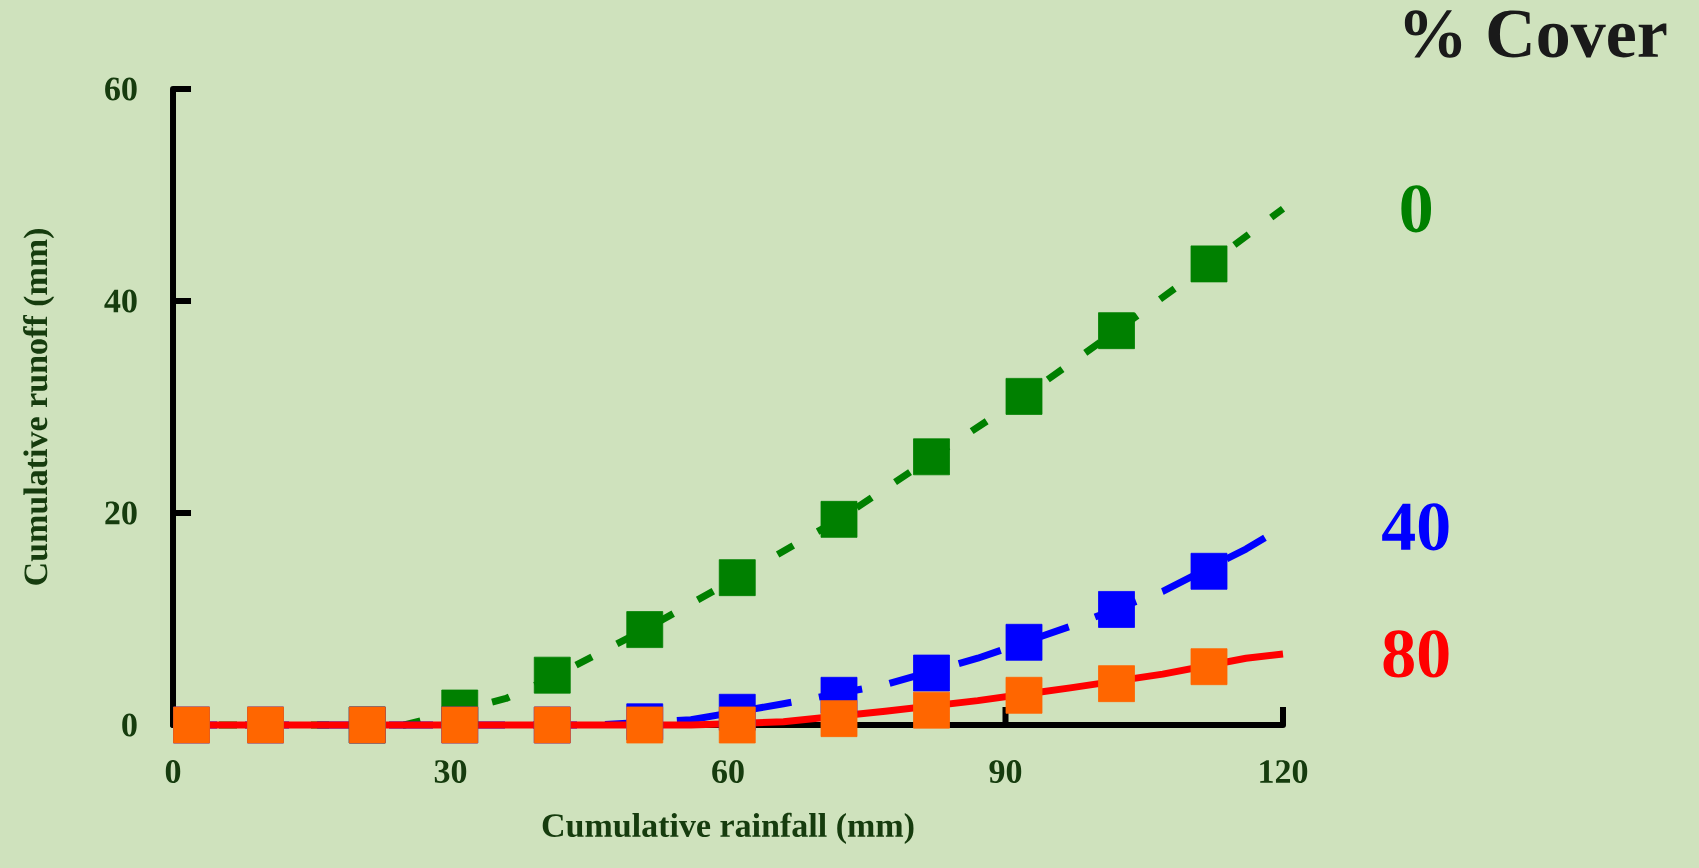 Image resolution: width=1699 pixels, height=868 pixels. What do you see at coordinates (450, 772) in the screenshot?
I see `x-tick-label: 30` at bounding box center [450, 772].